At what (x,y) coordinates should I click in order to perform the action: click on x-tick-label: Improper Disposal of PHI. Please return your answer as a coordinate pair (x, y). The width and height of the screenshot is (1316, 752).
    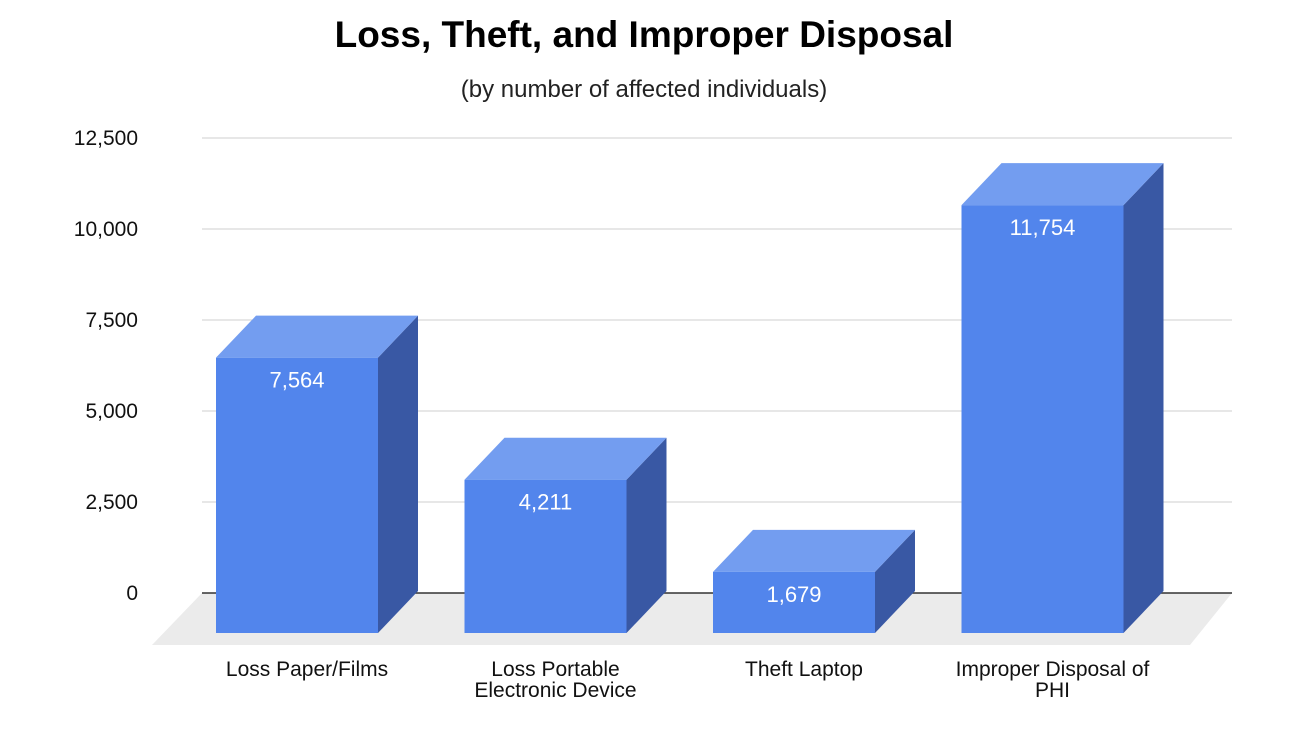
    Looking at the image, I should click on (1053, 680).